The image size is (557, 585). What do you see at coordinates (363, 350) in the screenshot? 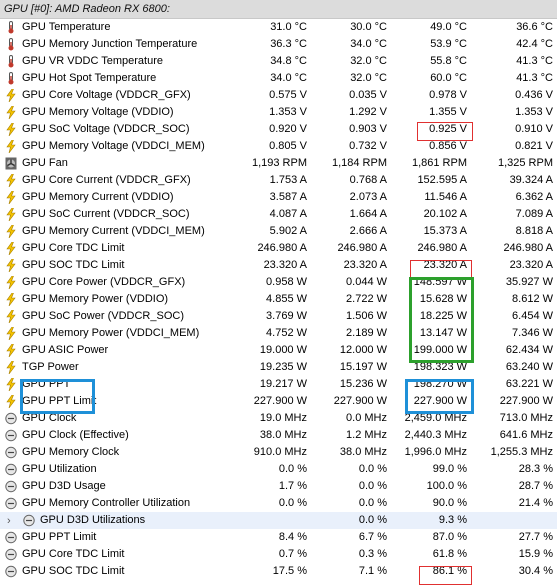
I see `sensor-min-value: 12.000 W` at bounding box center [363, 350].